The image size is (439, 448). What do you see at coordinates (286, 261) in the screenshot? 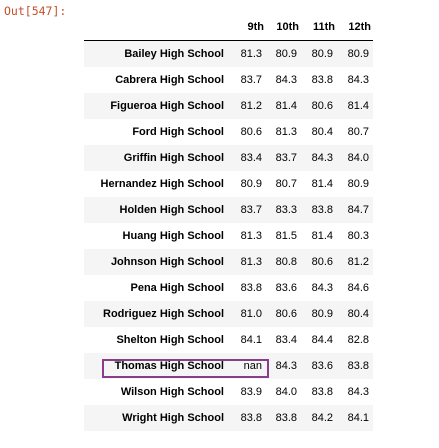
I see `cell-10th: 80.8` at bounding box center [286, 261].